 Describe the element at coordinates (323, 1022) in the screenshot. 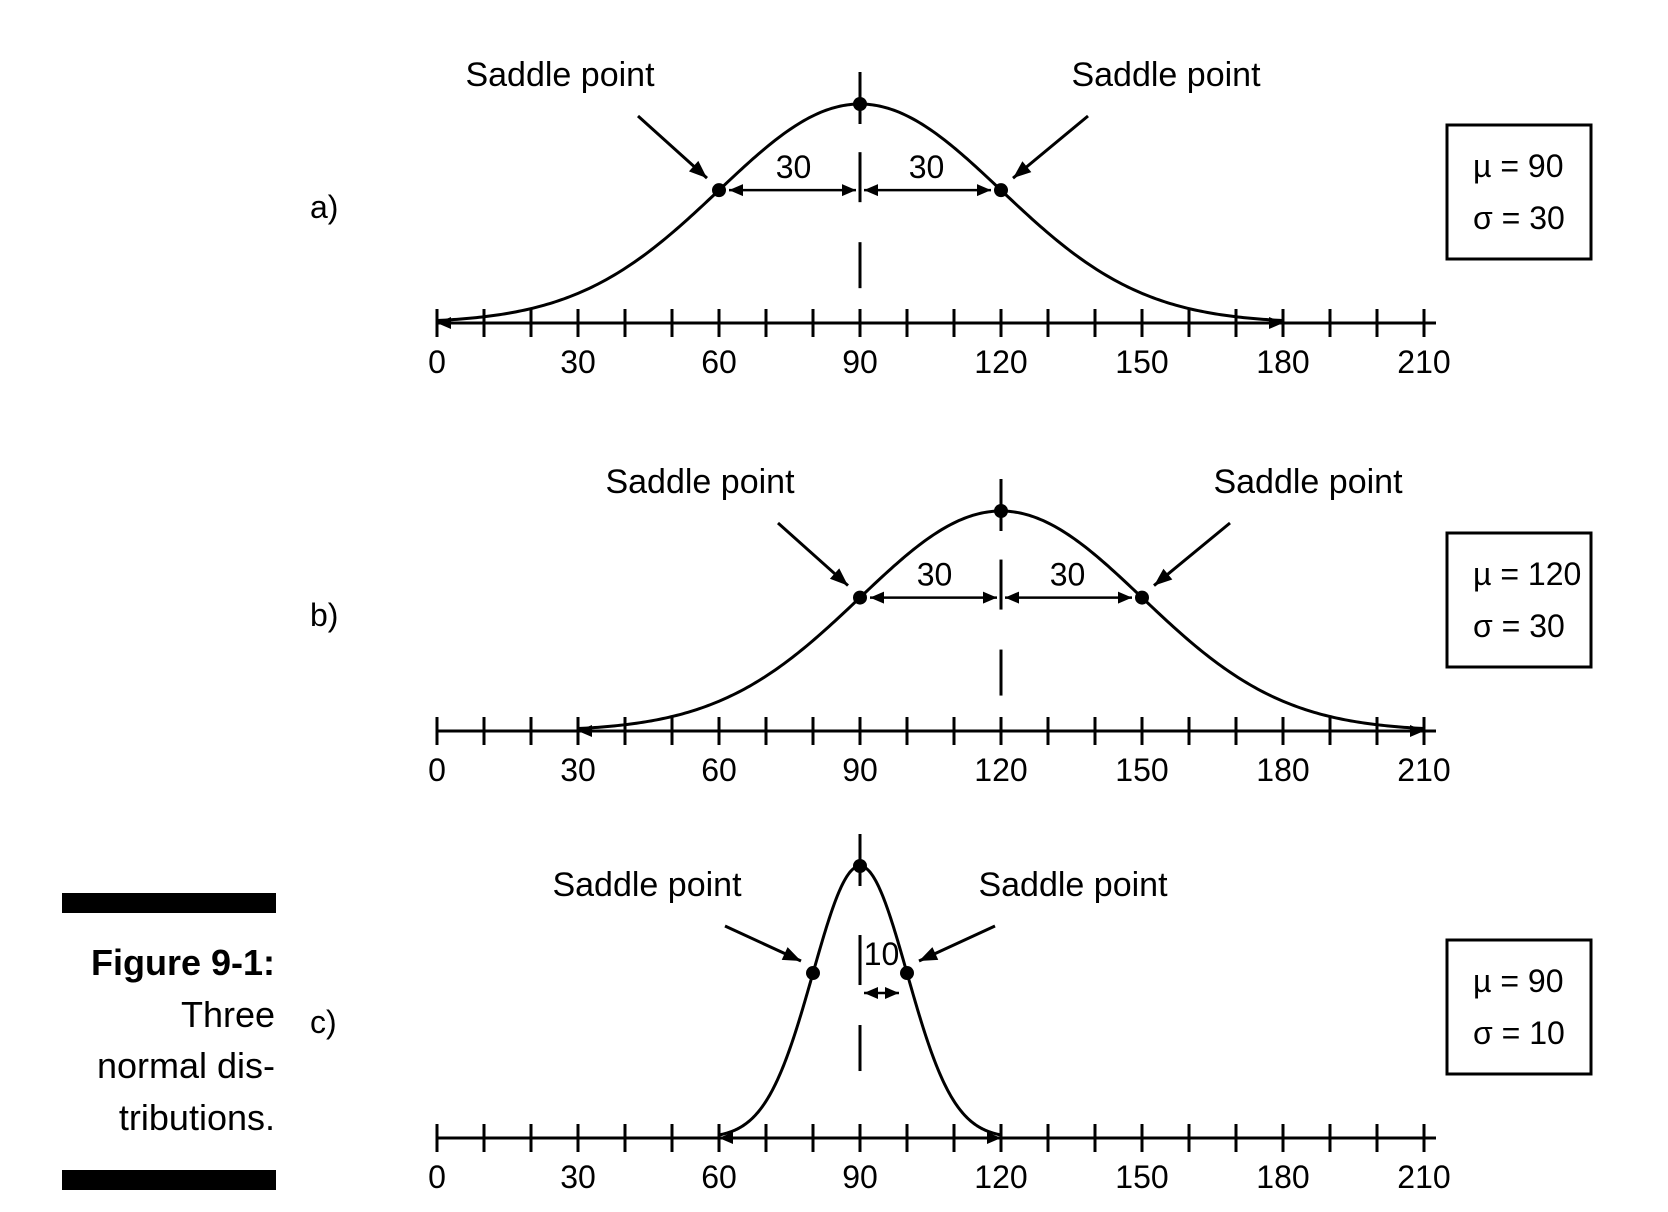

I see `panel-label: c)` at that location.